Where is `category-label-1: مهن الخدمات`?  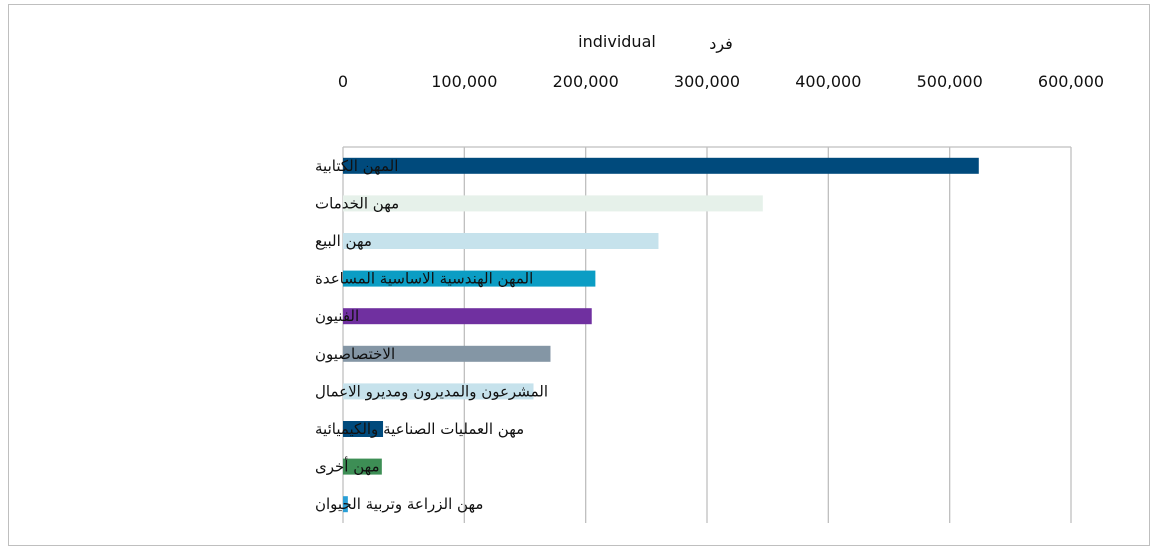
category-label-1: مهن الخدمات is located at coordinates (357, 203).